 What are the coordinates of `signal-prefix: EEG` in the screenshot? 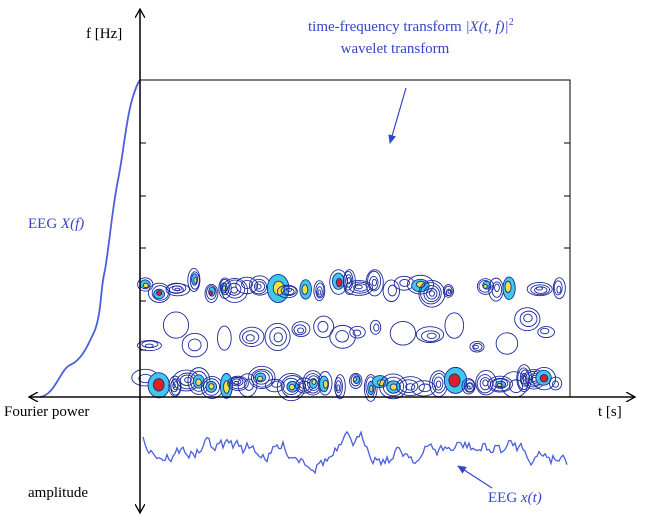 It's located at (502, 498).